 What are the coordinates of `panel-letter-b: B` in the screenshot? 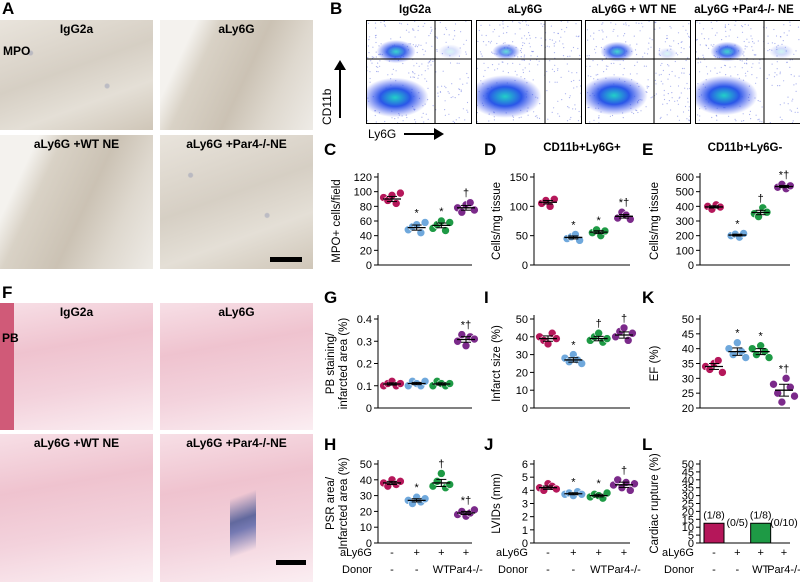 It's located at (336, 9).